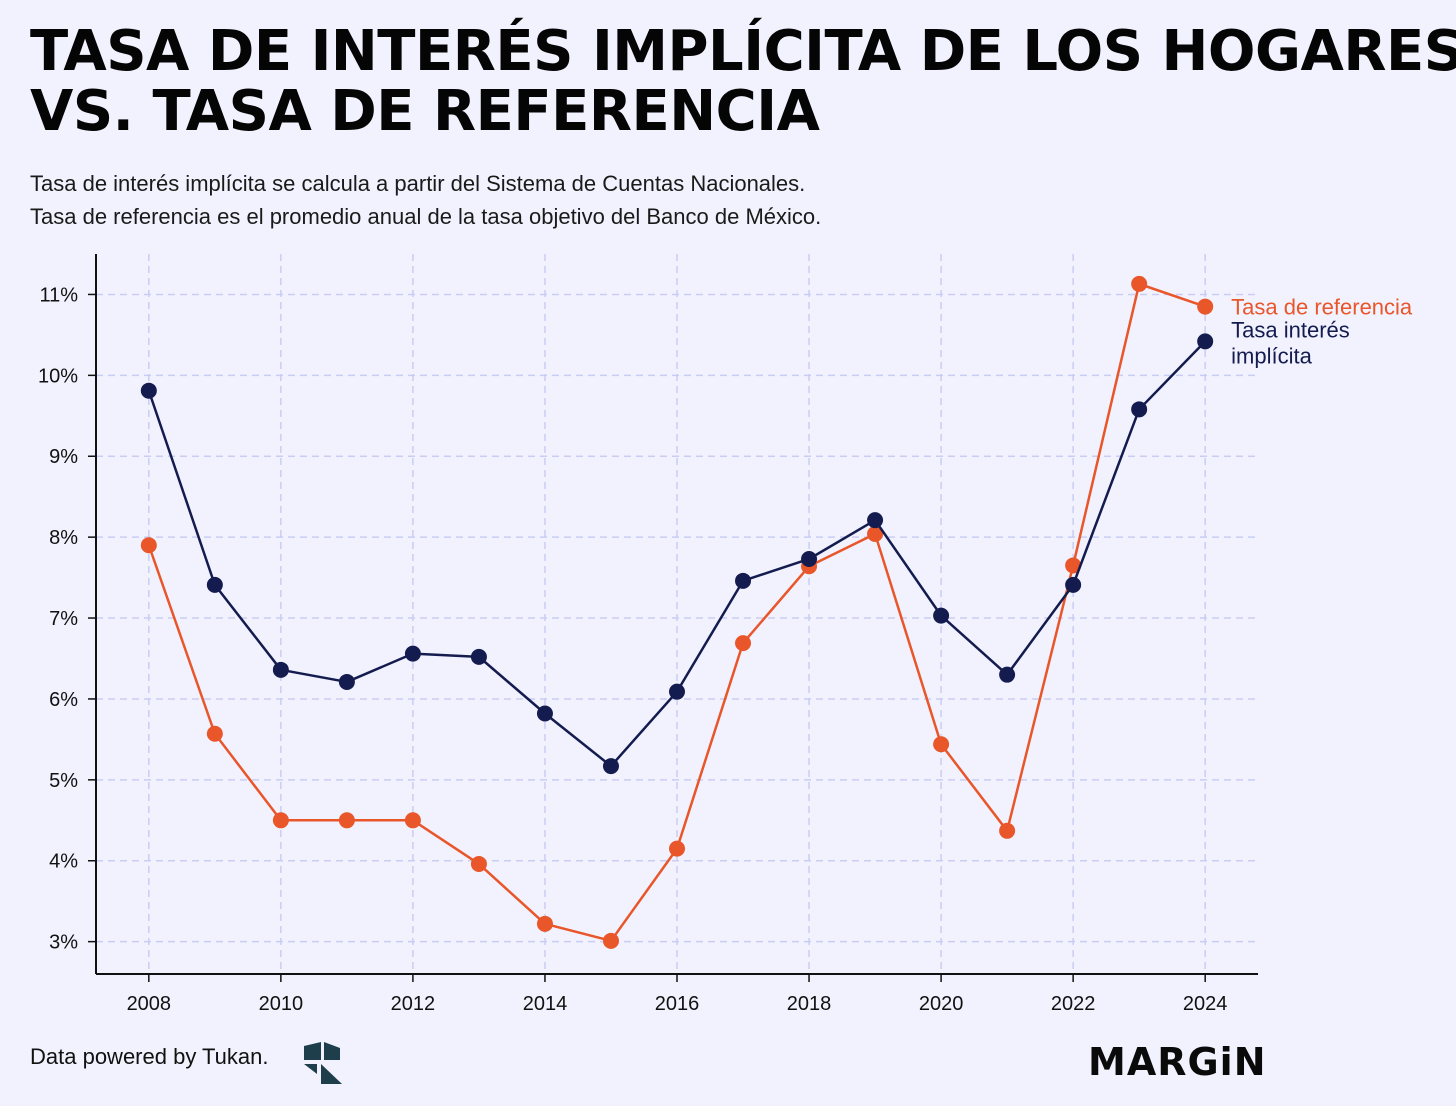 Image resolution: width=1456 pixels, height=1106 pixels. Describe the element at coordinates (1290, 343) in the screenshot. I see `legend-label-implicita: Tasa interés implícita` at that location.